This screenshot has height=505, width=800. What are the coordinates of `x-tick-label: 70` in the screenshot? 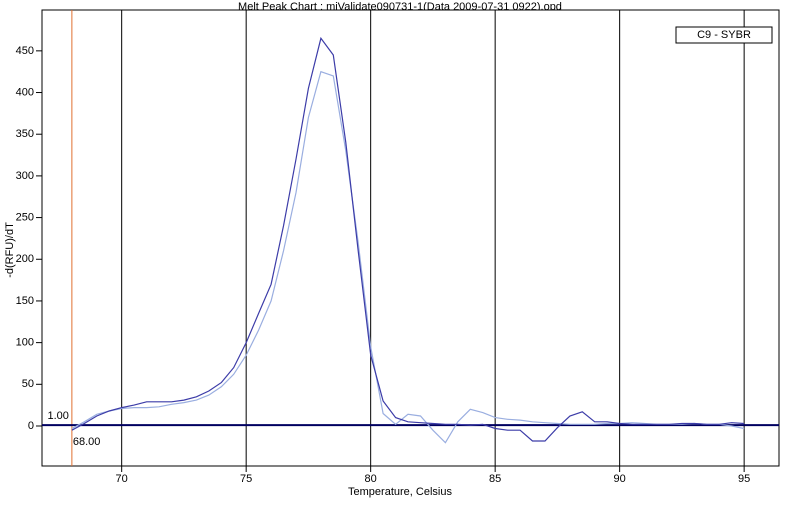 It's located at (122, 479).